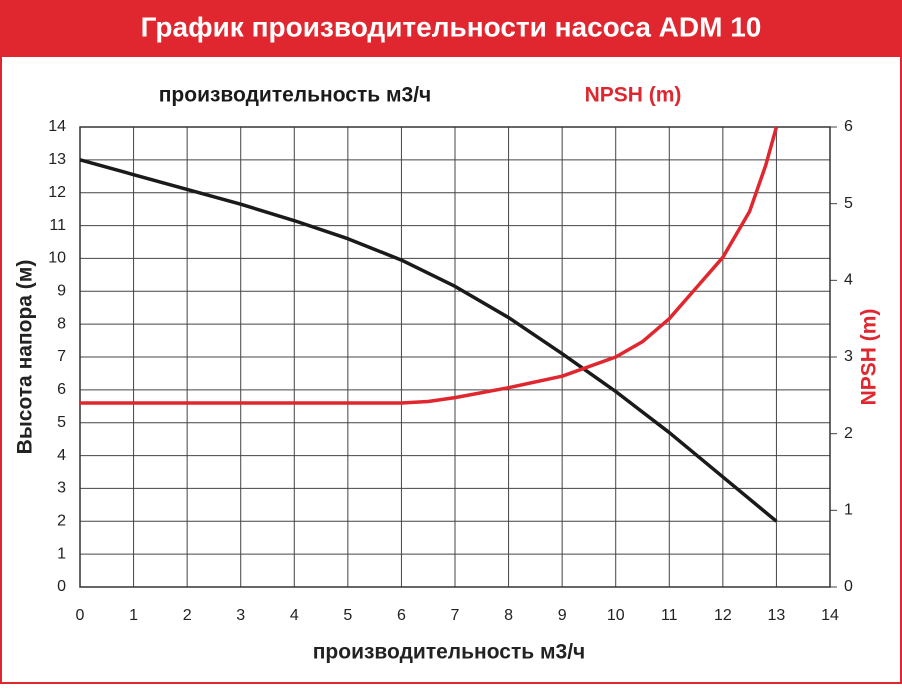  What do you see at coordinates (562, 615) in the screenshot?
I see `x-tick-label: 9` at bounding box center [562, 615].